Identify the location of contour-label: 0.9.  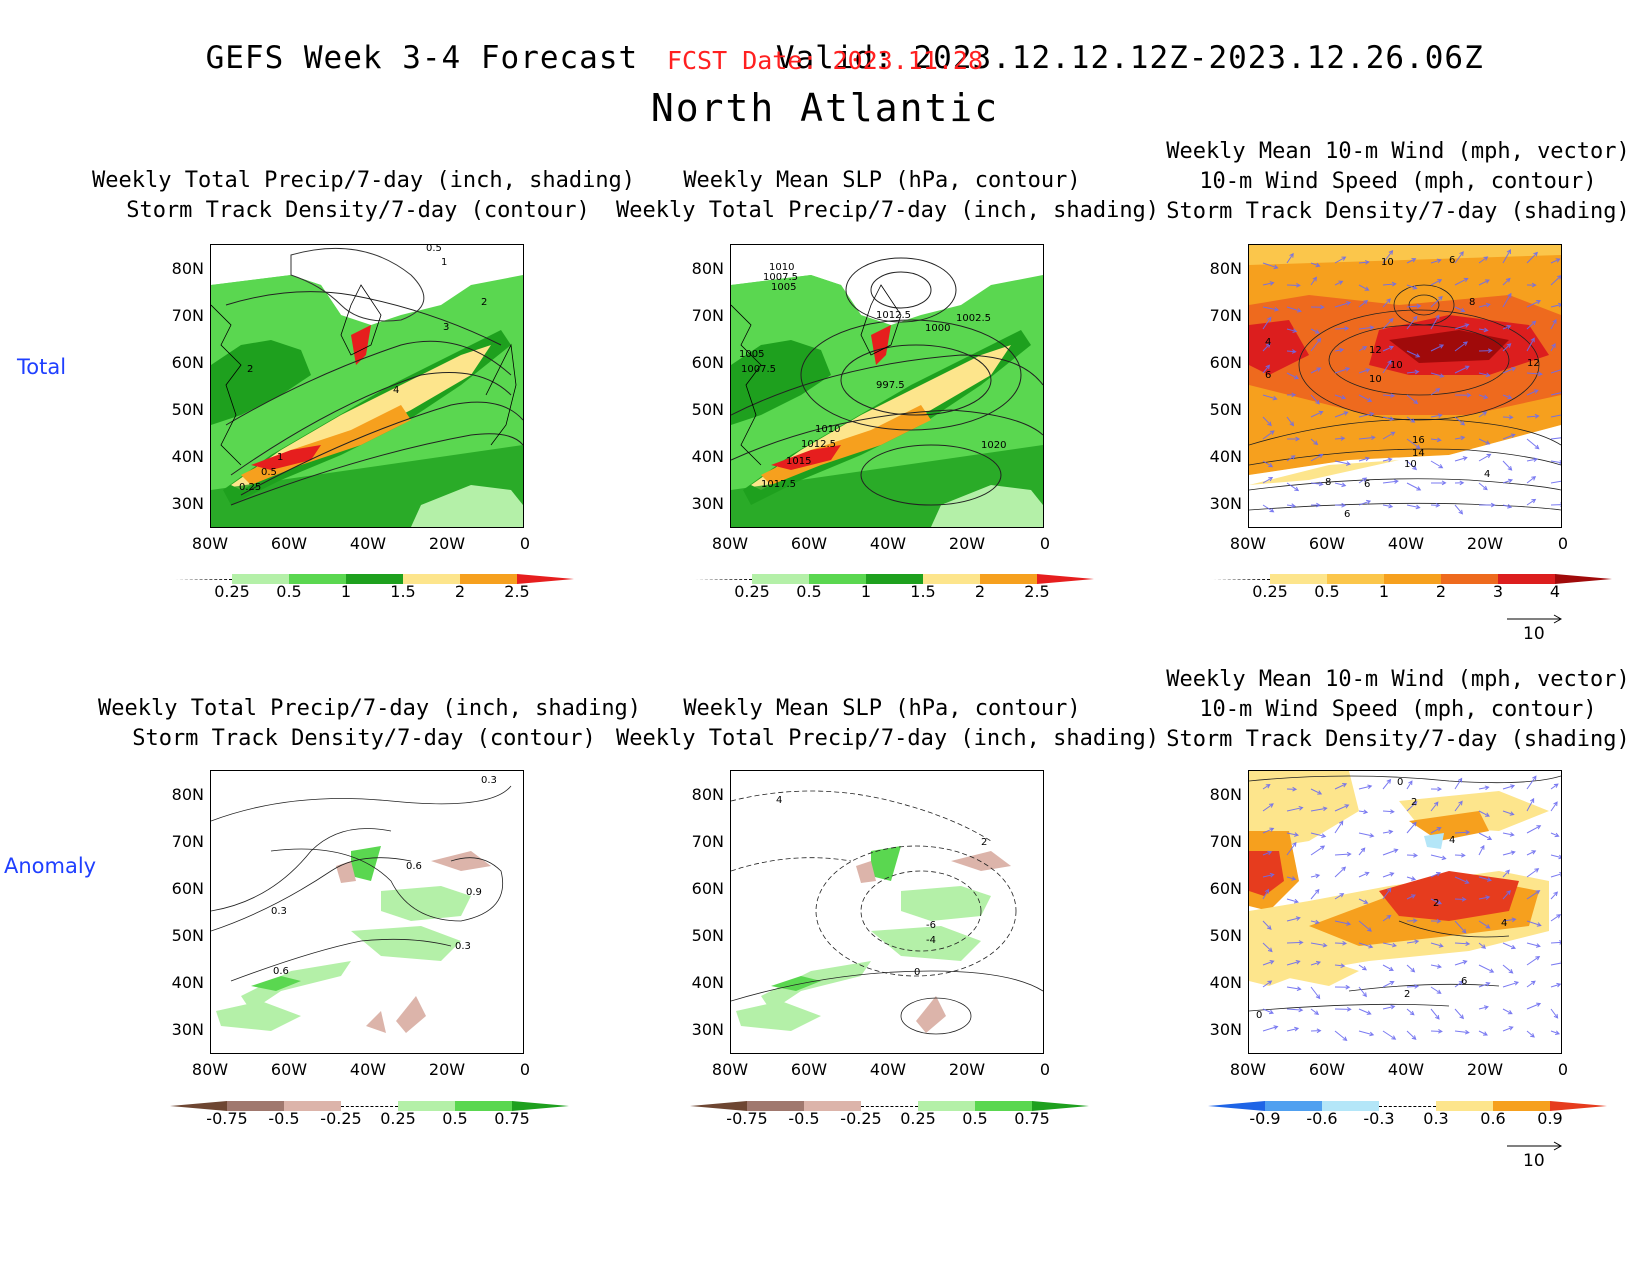
(474, 892).